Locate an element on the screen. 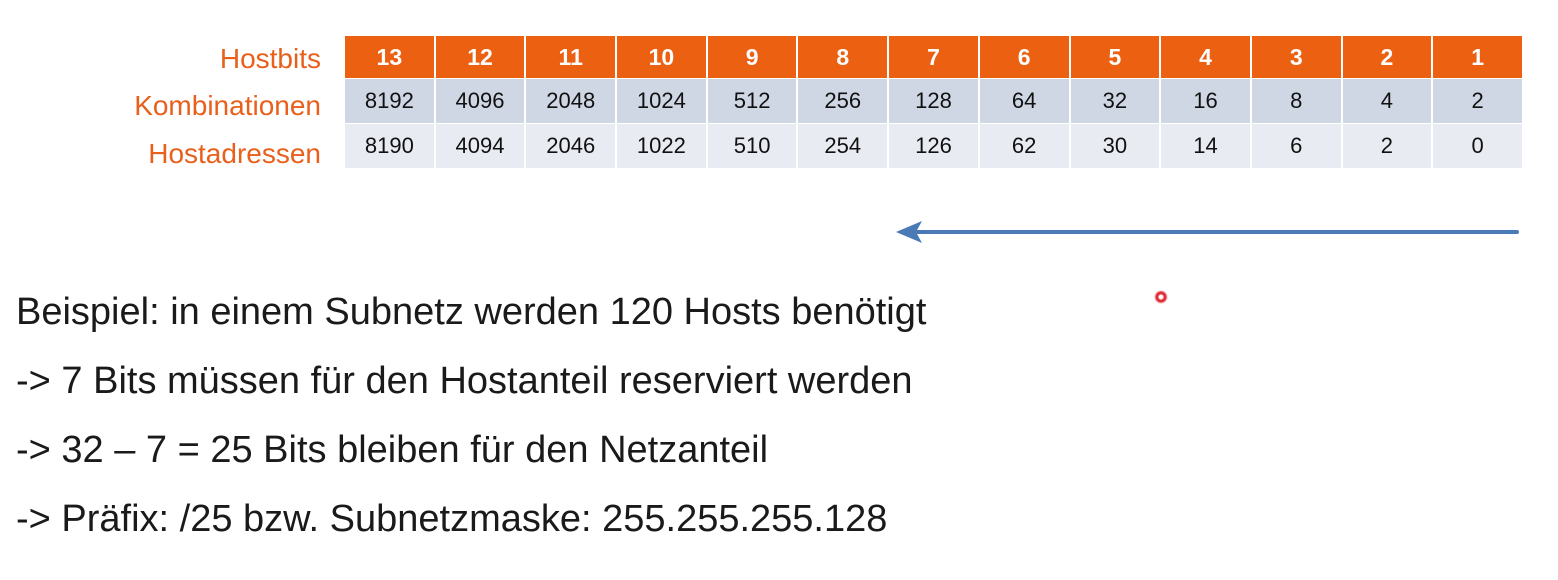  hostbits-cell: 10 is located at coordinates (661, 57).